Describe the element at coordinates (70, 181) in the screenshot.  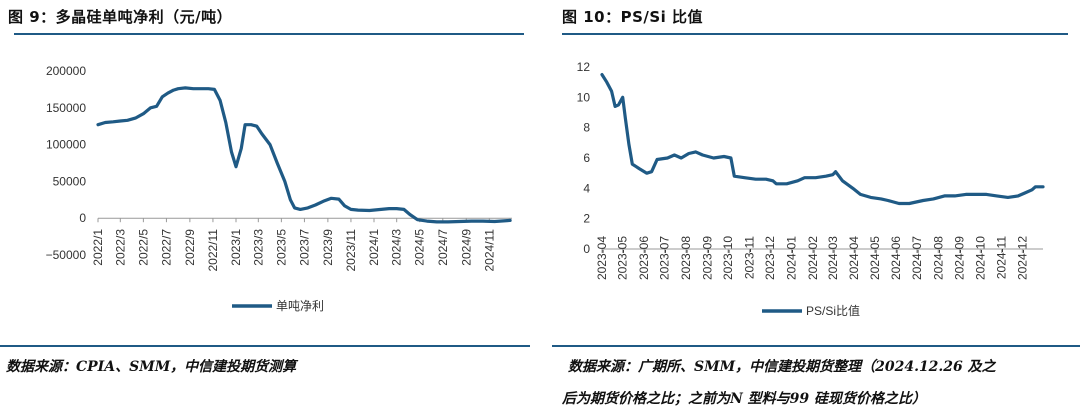
I see `y-tick-label: 50000` at that location.